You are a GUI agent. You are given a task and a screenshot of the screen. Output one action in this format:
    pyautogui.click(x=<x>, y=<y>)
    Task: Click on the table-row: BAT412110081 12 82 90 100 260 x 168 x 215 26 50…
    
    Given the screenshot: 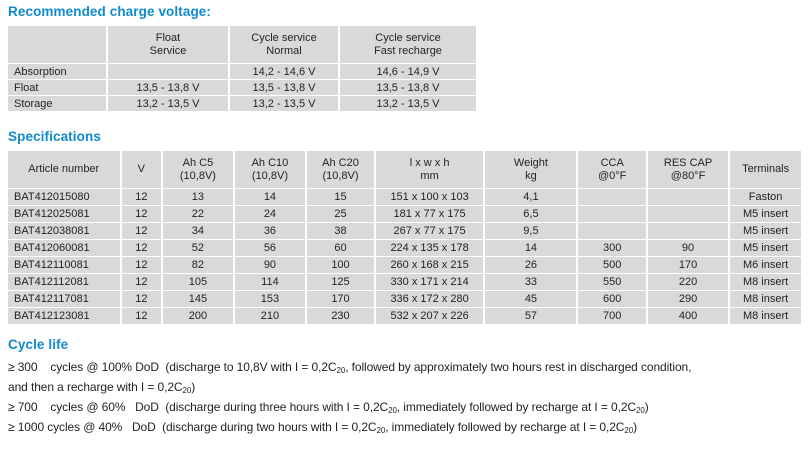 What is the action you would take?
    pyautogui.click(x=404, y=265)
    